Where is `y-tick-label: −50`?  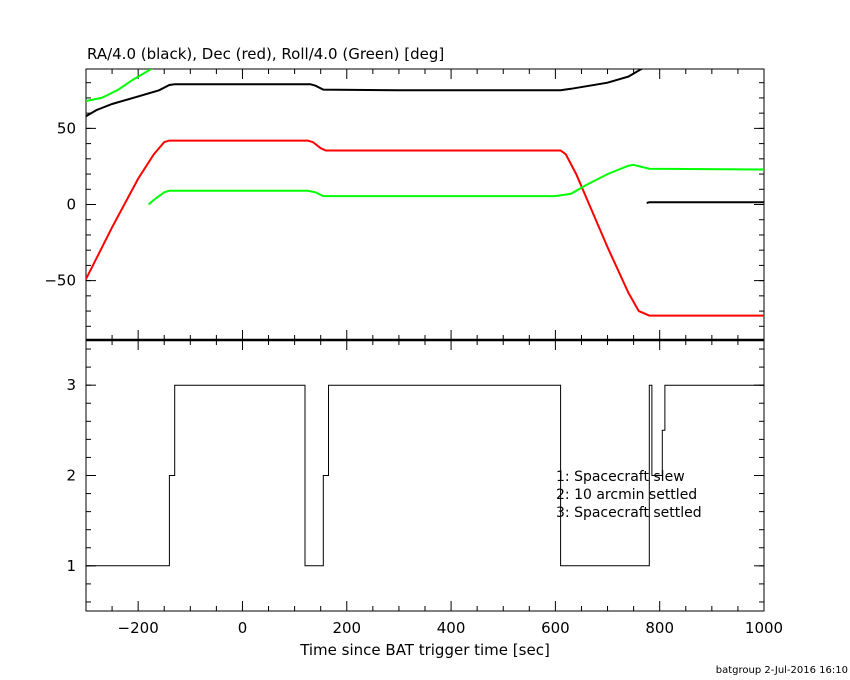
y-tick-label: −50 is located at coordinates (60, 281).